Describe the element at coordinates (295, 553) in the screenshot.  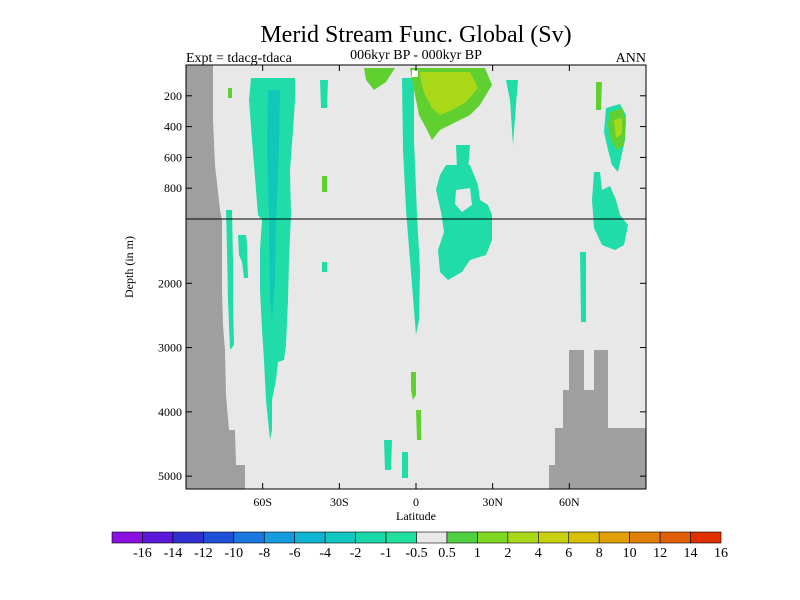
I see `colorbar-label: -6` at that location.